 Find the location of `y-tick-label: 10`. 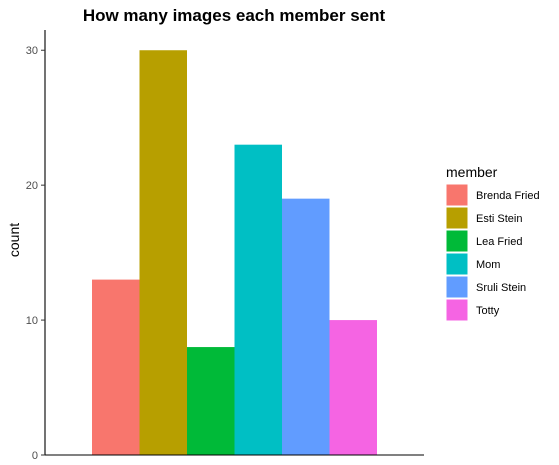

y-tick-label: 10 is located at coordinates (32, 321).